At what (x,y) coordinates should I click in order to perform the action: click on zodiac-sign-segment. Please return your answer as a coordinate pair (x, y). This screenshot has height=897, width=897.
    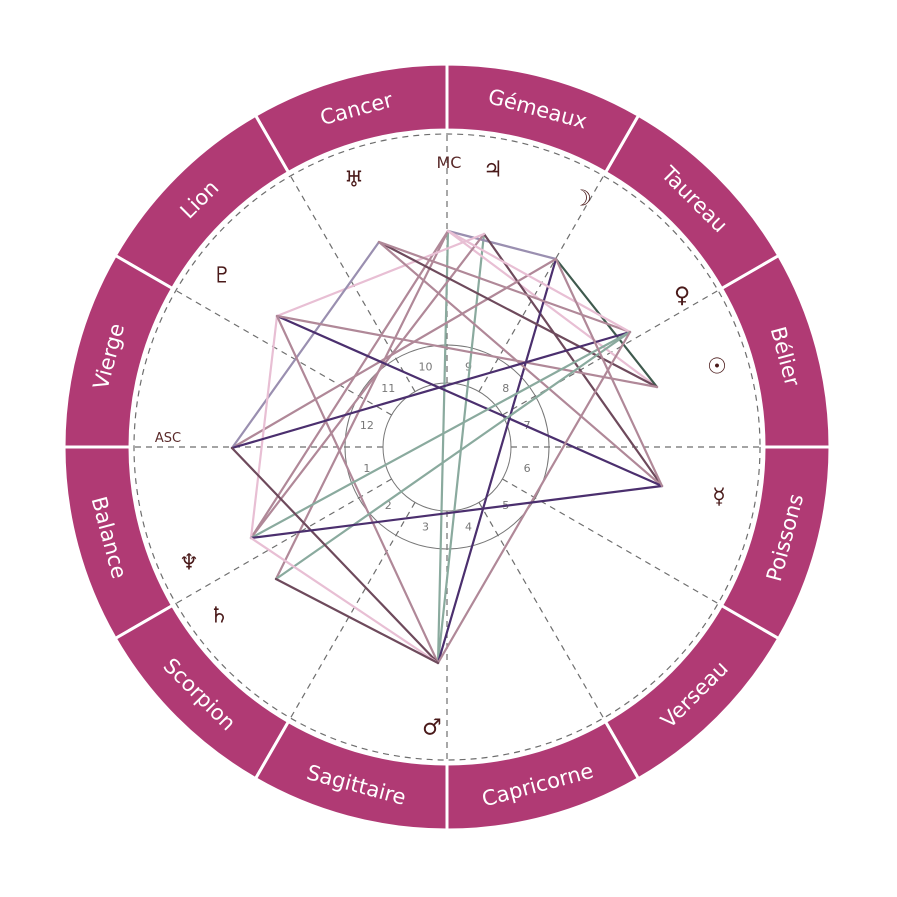
    Looking at the image, I should click on (775, 543).